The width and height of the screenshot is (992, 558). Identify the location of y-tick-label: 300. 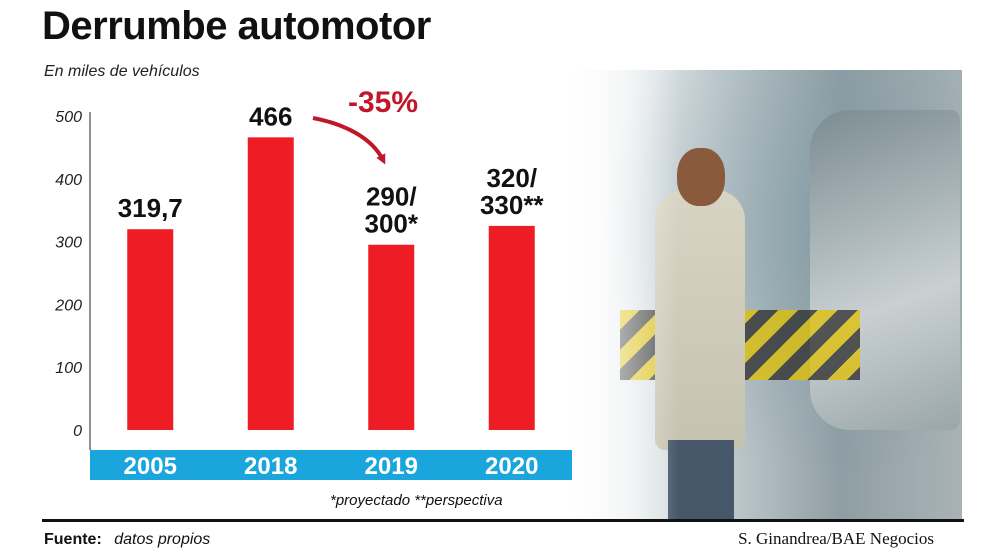
(68, 243).